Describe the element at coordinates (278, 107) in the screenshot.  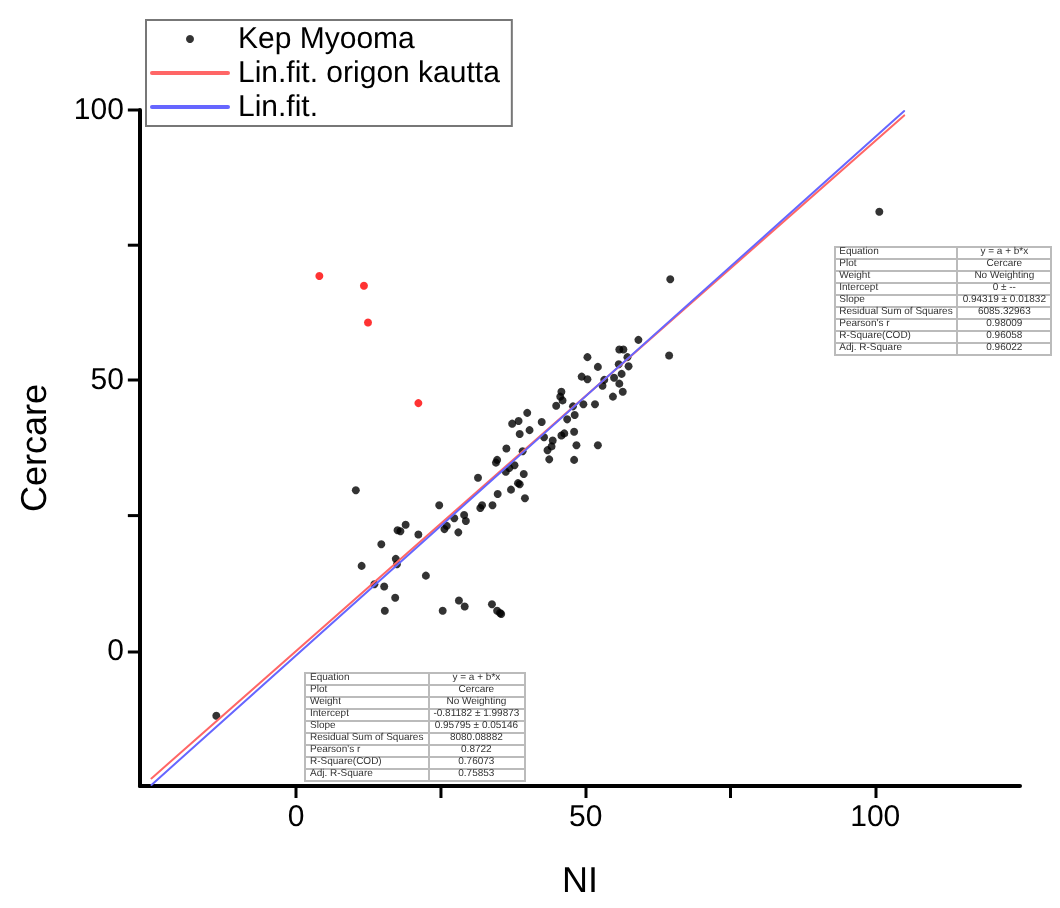
I see `legend-label: Lin.fit.` at that location.